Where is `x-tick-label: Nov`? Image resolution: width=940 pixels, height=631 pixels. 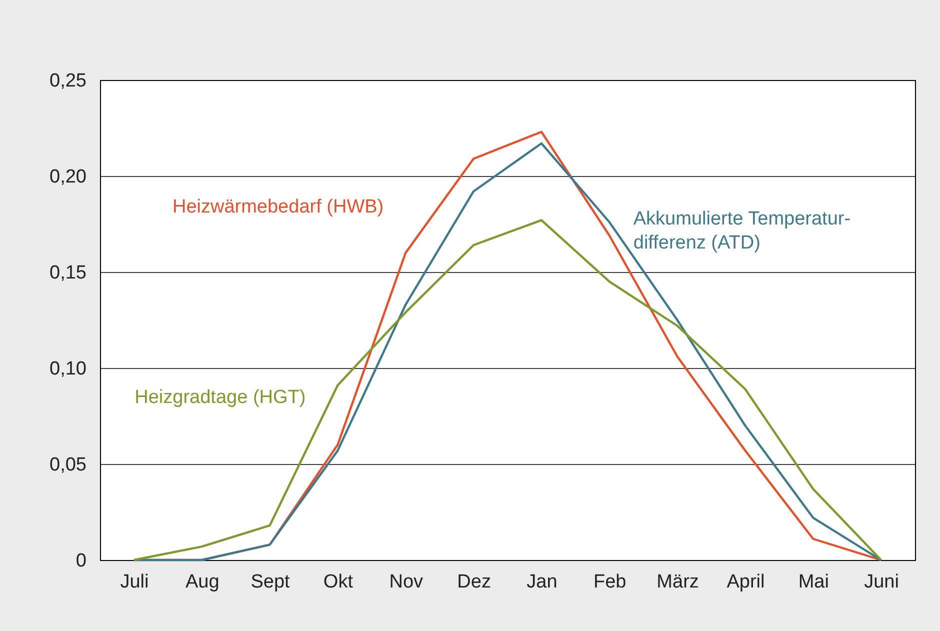 x-tick-label: Nov is located at coordinates (406, 582).